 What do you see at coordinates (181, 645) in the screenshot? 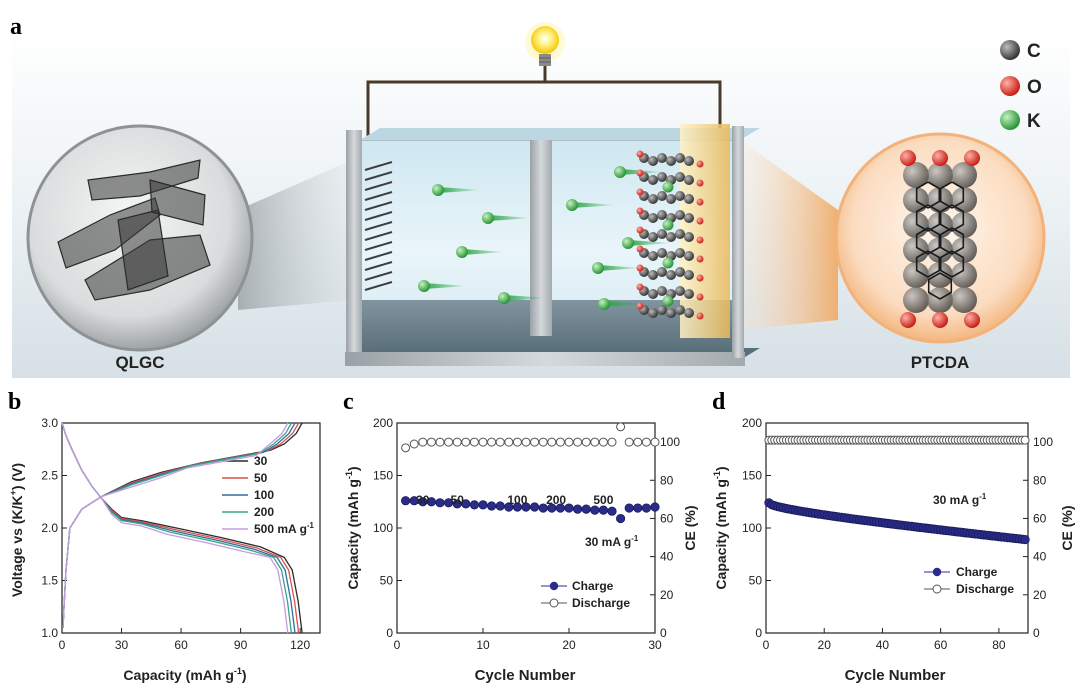
I see `chart-b-xtick-label: 60` at bounding box center [181, 645].